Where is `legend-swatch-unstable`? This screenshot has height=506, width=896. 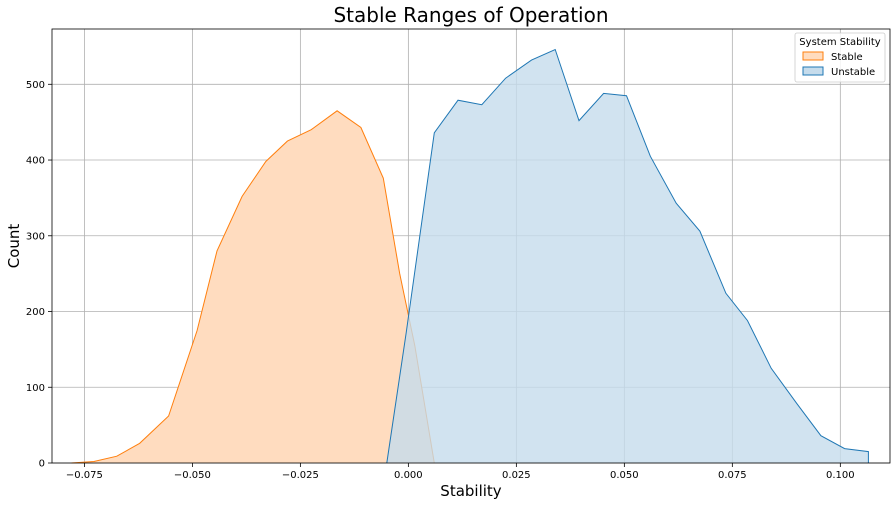
legend-swatch-unstable is located at coordinates (813, 71).